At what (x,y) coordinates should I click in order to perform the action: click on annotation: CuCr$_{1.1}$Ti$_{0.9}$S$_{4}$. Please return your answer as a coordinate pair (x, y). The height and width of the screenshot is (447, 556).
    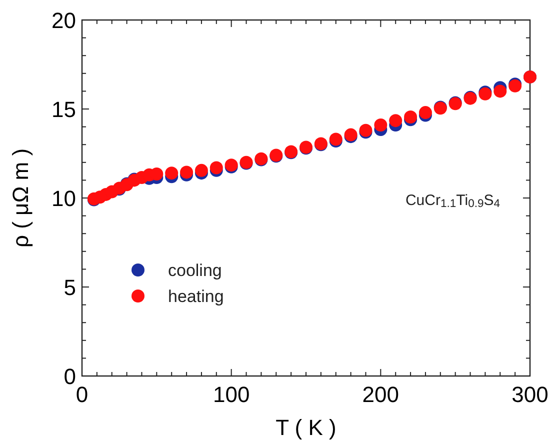
    Looking at the image, I should click on (452, 201).